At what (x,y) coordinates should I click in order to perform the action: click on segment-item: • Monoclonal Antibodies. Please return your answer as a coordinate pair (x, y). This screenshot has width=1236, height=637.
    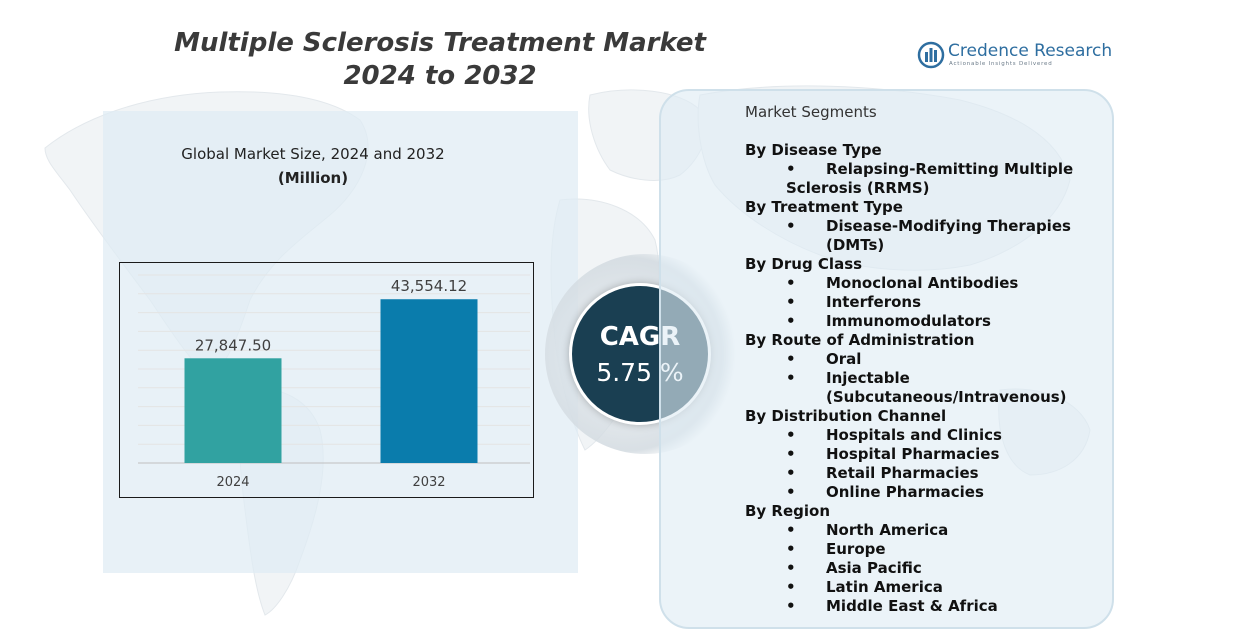
    Looking at the image, I should click on (935, 283).